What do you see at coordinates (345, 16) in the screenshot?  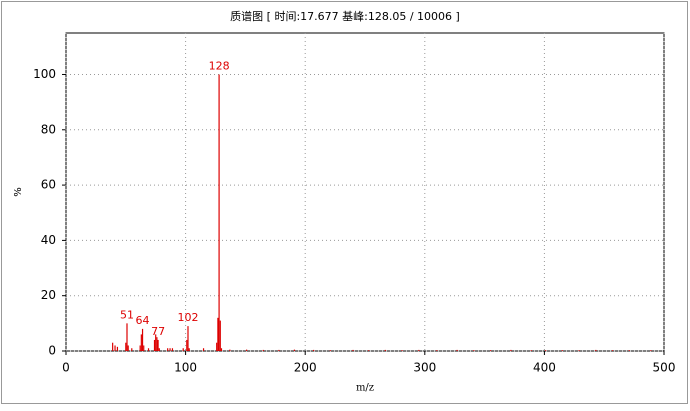 I see `chart-title: 质谱图 [ 时间:17.677 基峰:128.05 / 10006 ]` at bounding box center [345, 16].